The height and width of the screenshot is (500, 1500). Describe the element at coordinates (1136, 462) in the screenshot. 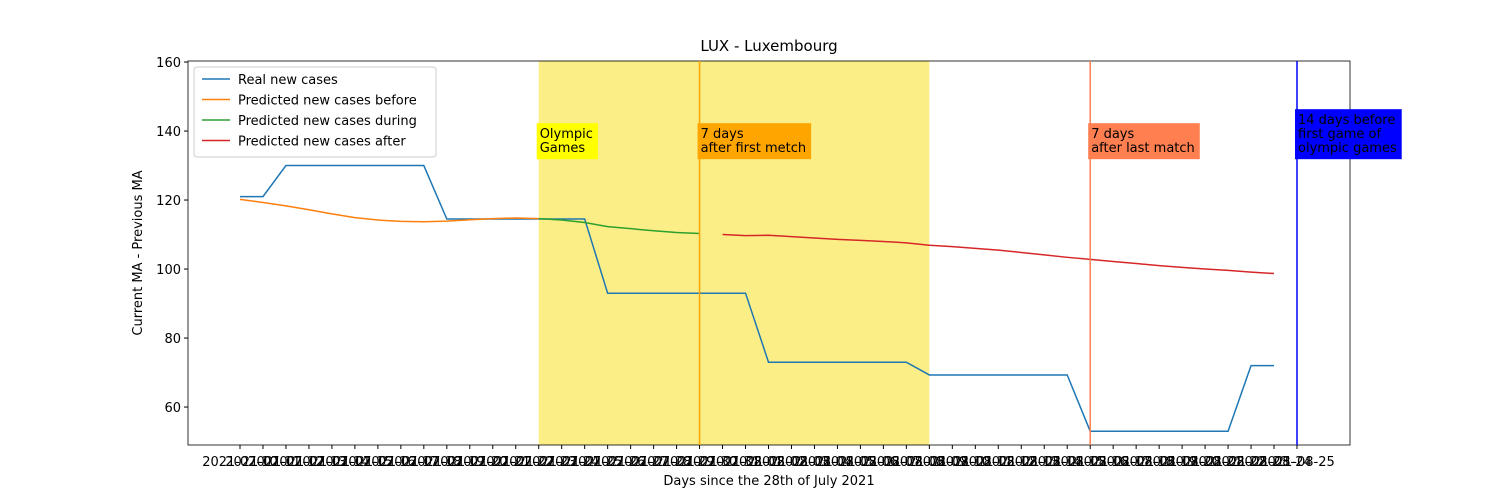

I see `x-tick-label: 2021-08-18` at that location.